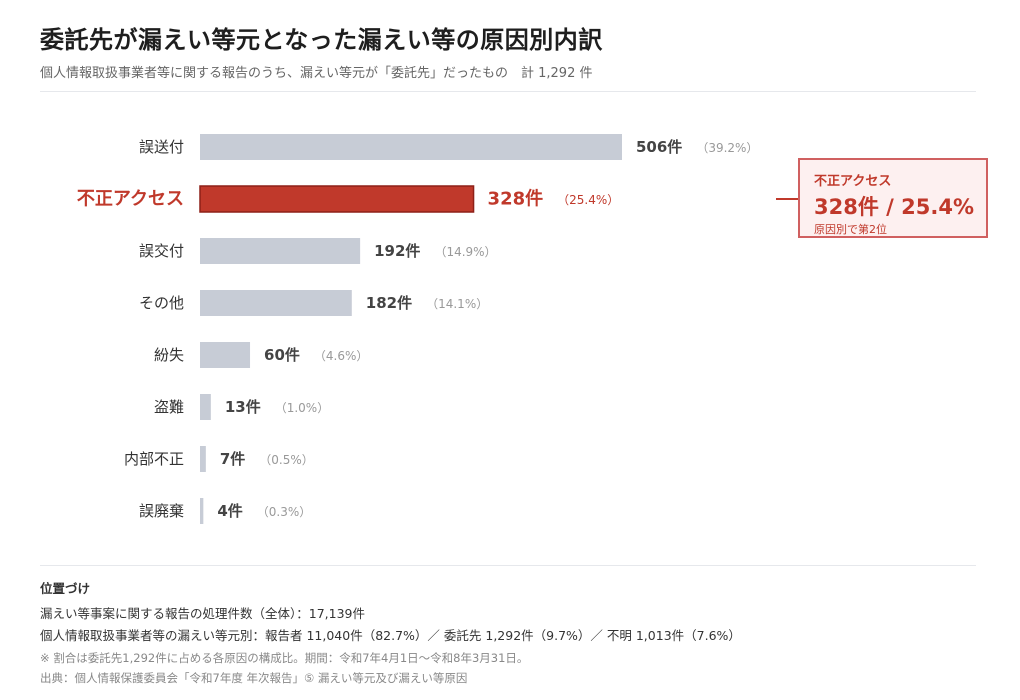 The width and height of the screenshot is (1020, 700). I want to click on value-label: 60件, so click(282, 355).